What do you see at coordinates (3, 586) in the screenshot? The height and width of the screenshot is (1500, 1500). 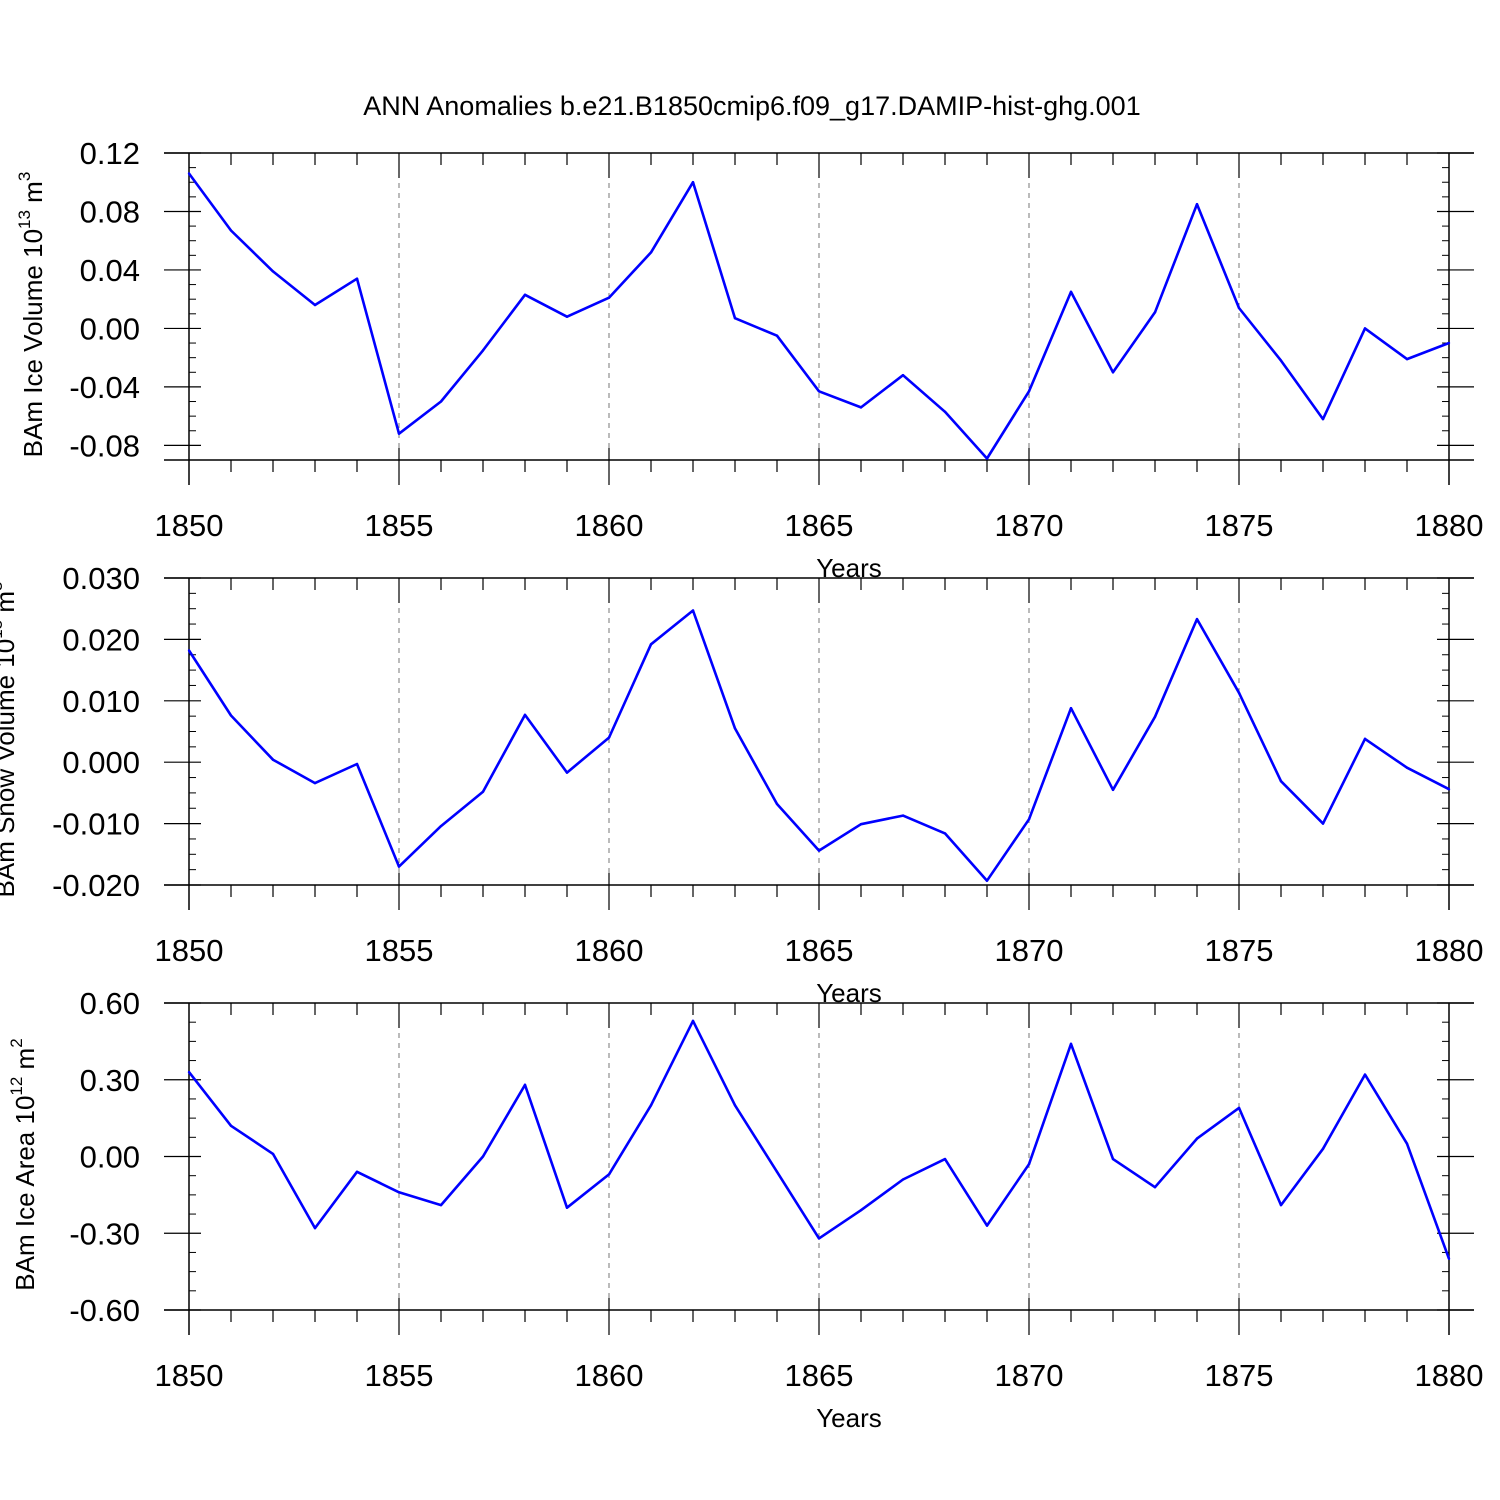 I see `y-axis-label-unit-exp: 3` at bounding box center [3, 586].